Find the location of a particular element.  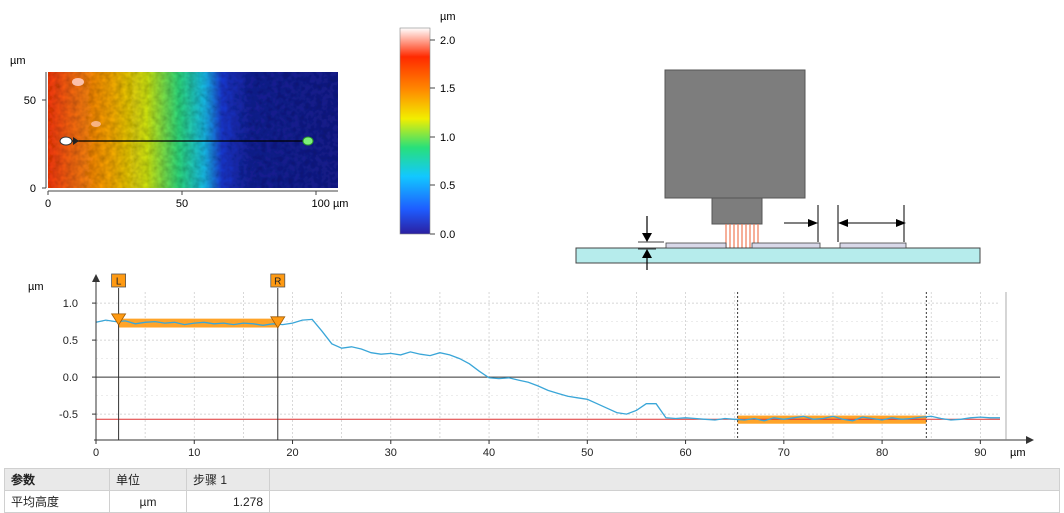

probe-schematic-diagram is located at coordinates (778, 169).